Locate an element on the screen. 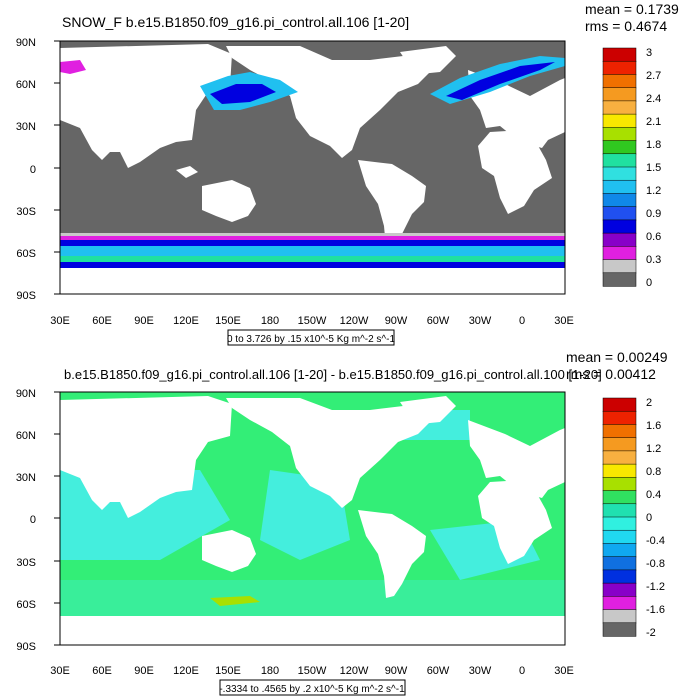  colorbar-label: -0.4 is located at coordinates (655, 541).